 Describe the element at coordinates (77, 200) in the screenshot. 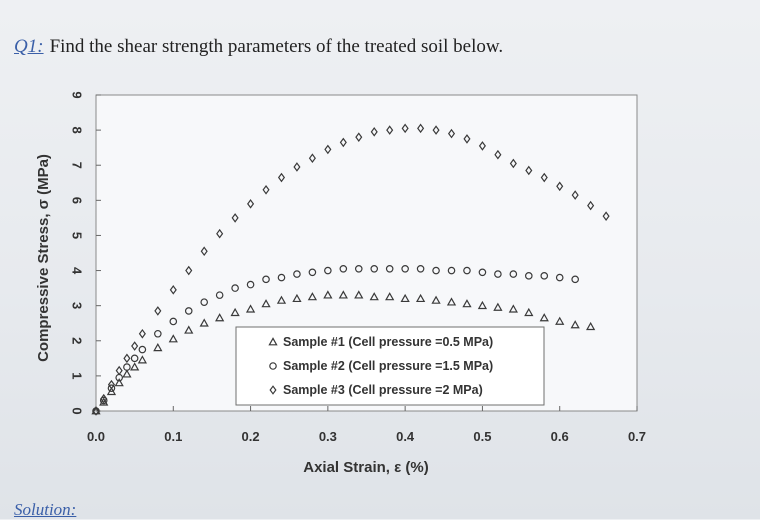

I see `y-tick-label: 6` at that location.